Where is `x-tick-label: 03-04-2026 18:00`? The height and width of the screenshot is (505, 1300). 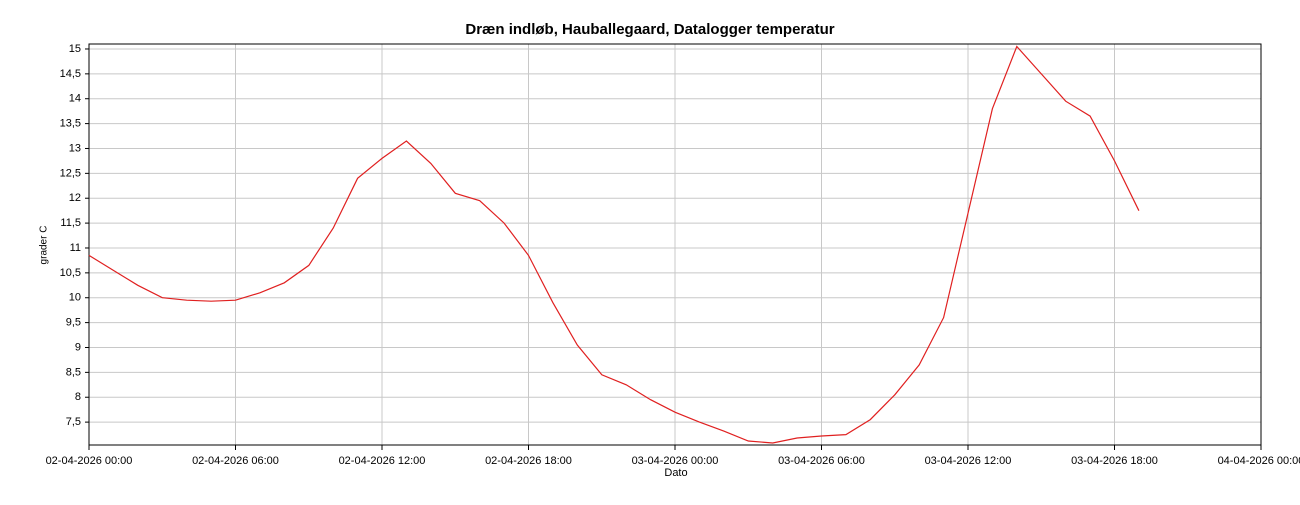
x-tick-label: 03-04-2026 18:00 is located at coordinates (1114, 461).